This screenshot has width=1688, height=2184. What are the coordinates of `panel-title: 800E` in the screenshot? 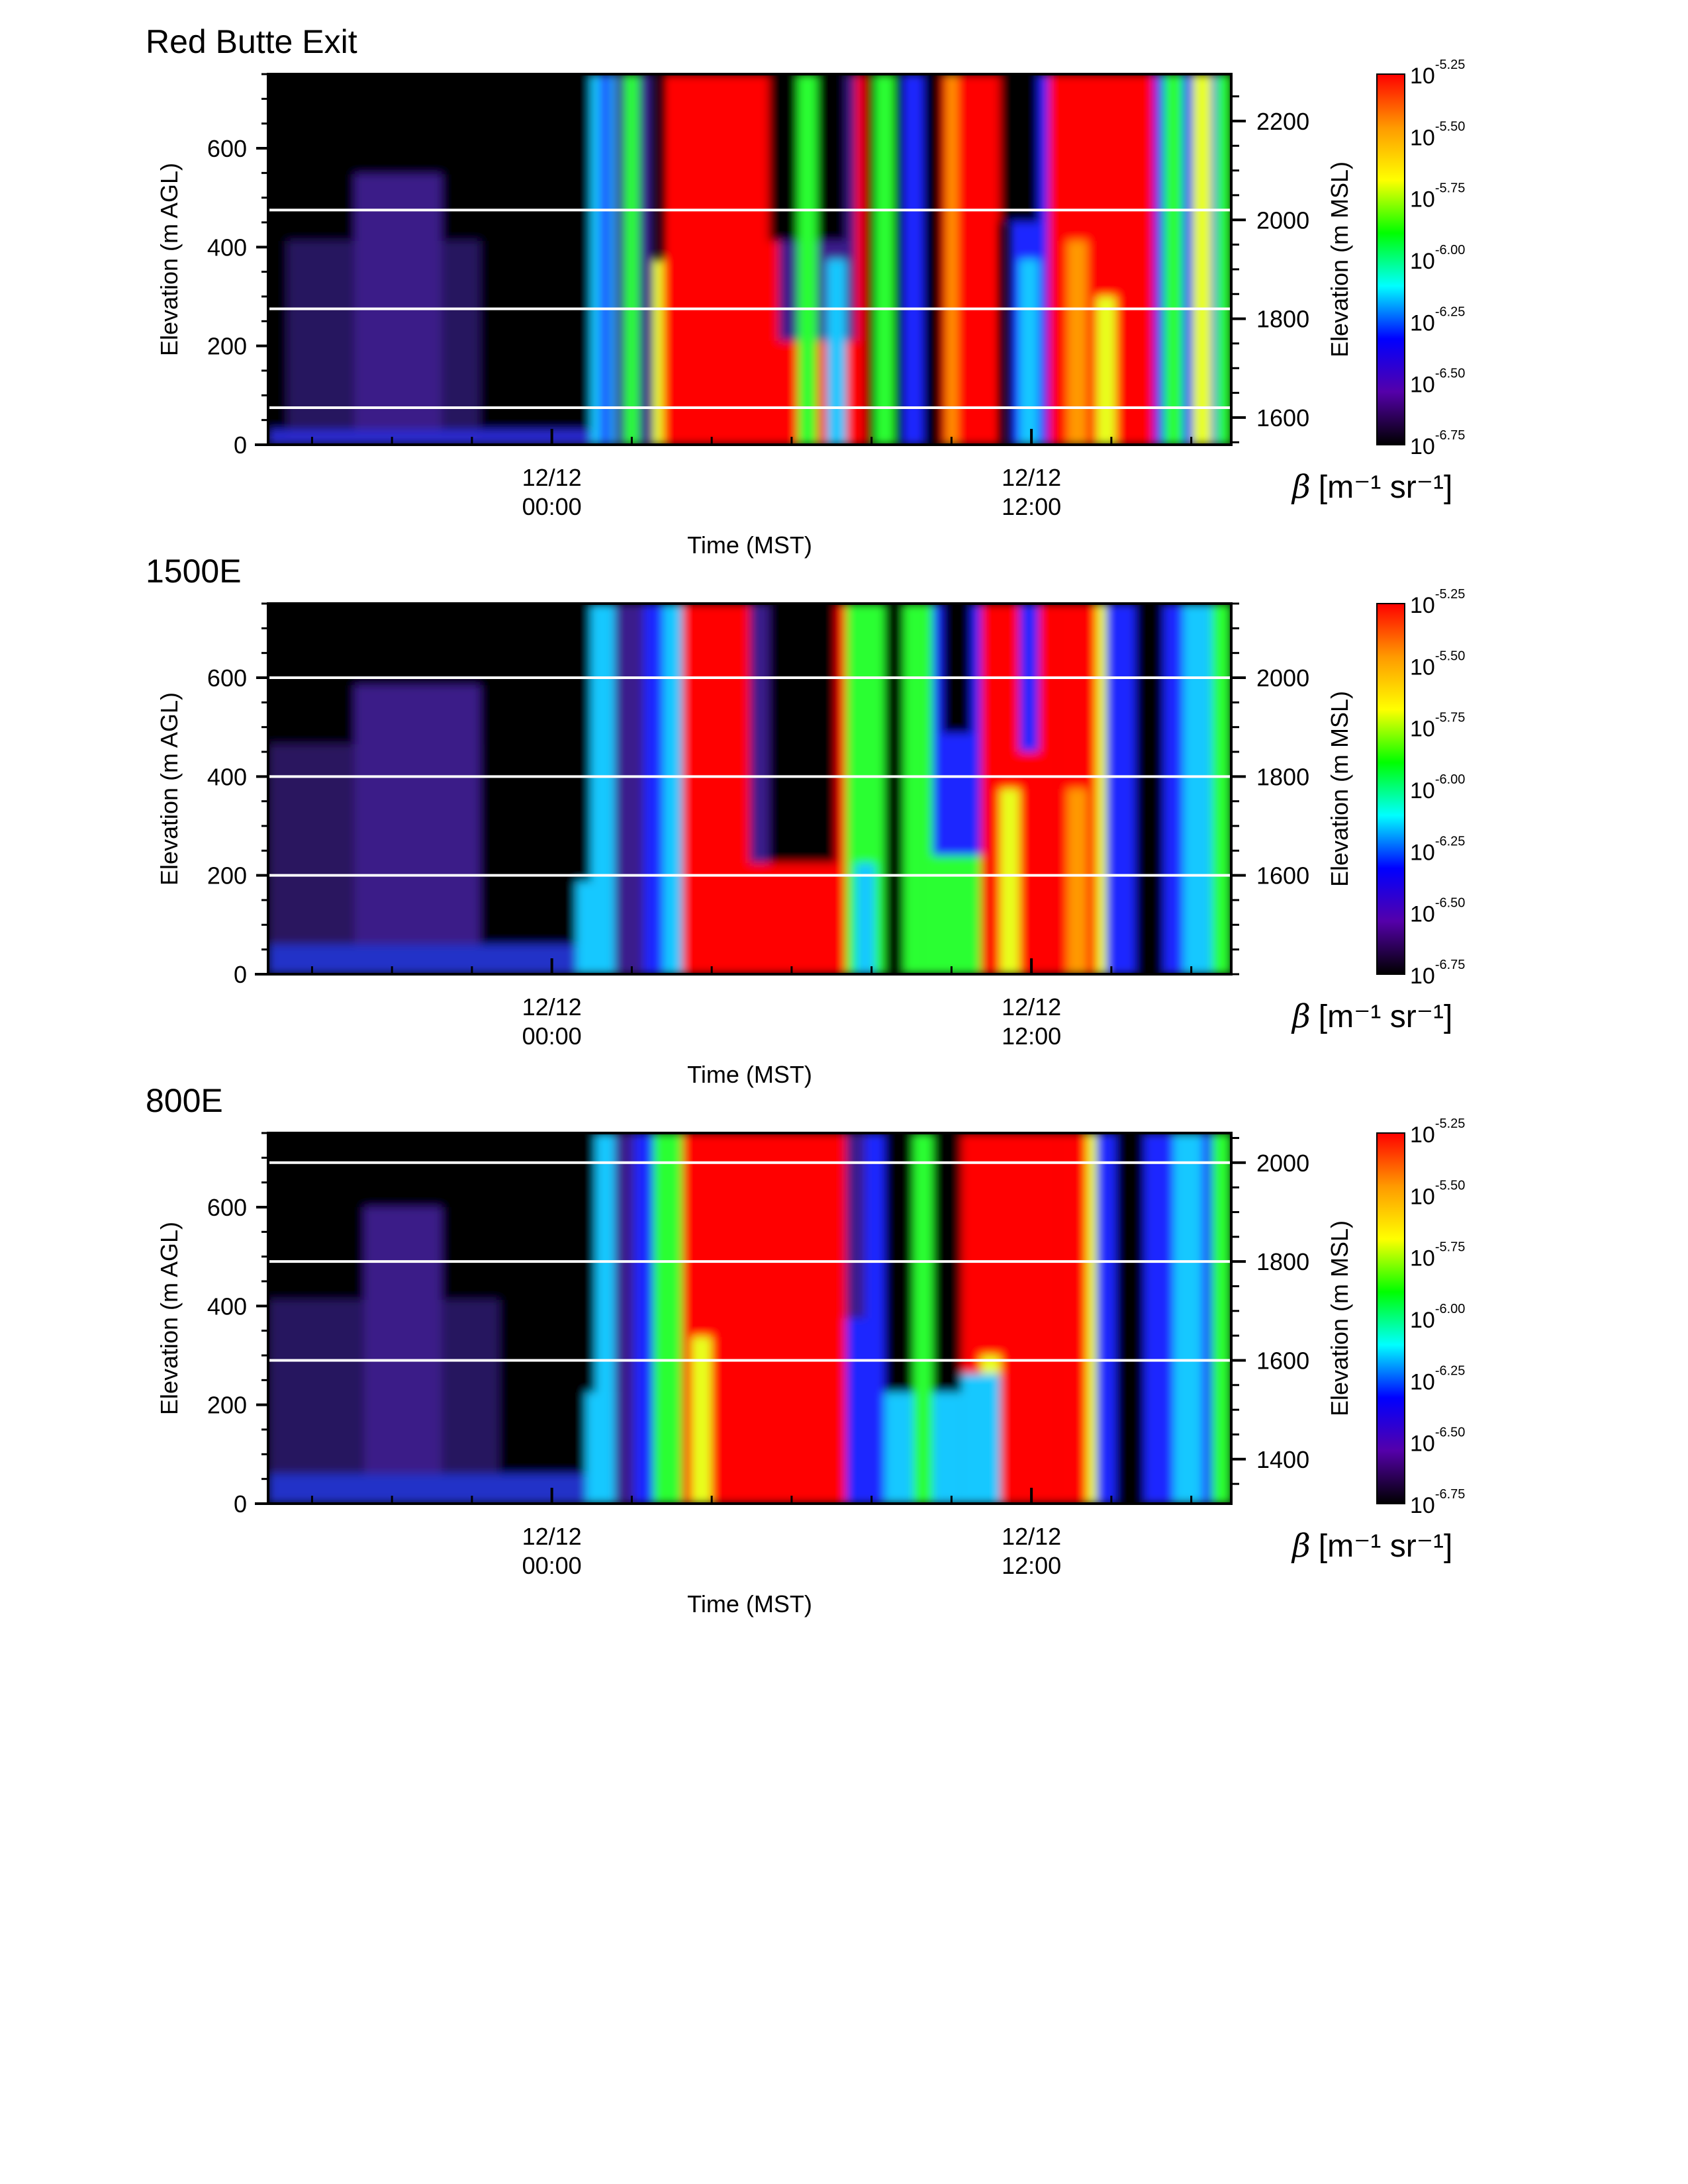 It's located at (184, 1100).